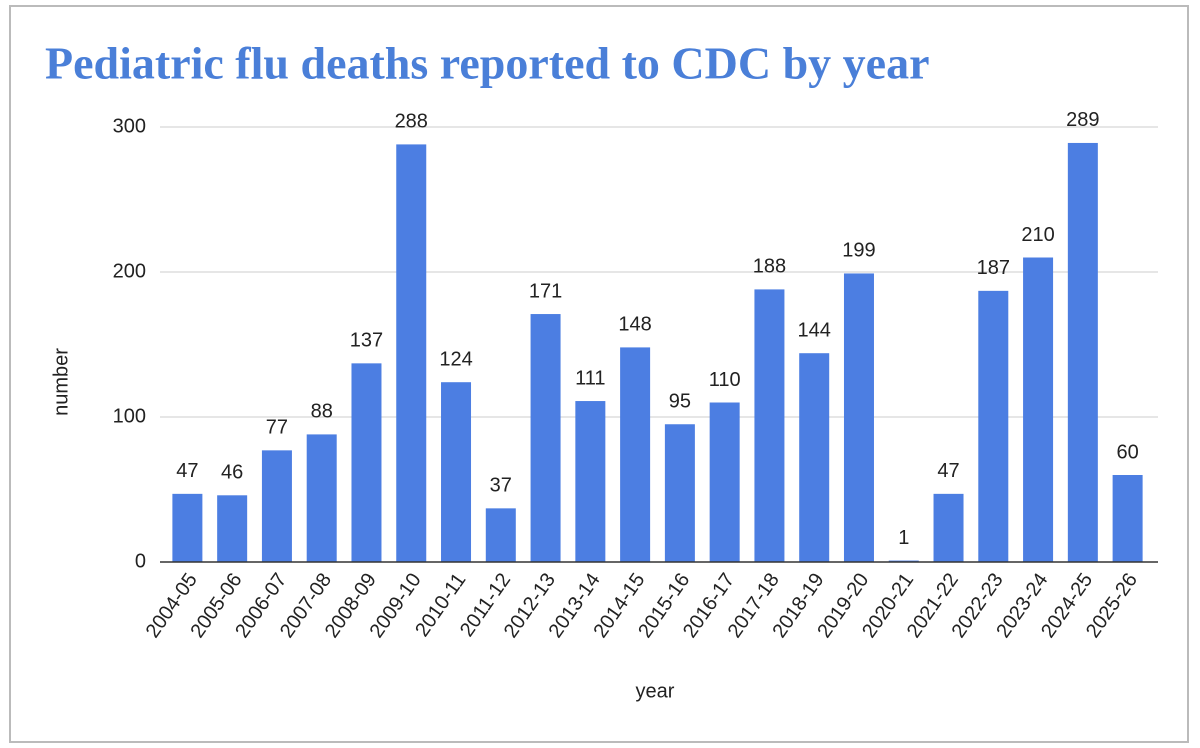  Describe the element at coordinates (903, 538) in the screenshot. I see `data-label: 1` at that location.